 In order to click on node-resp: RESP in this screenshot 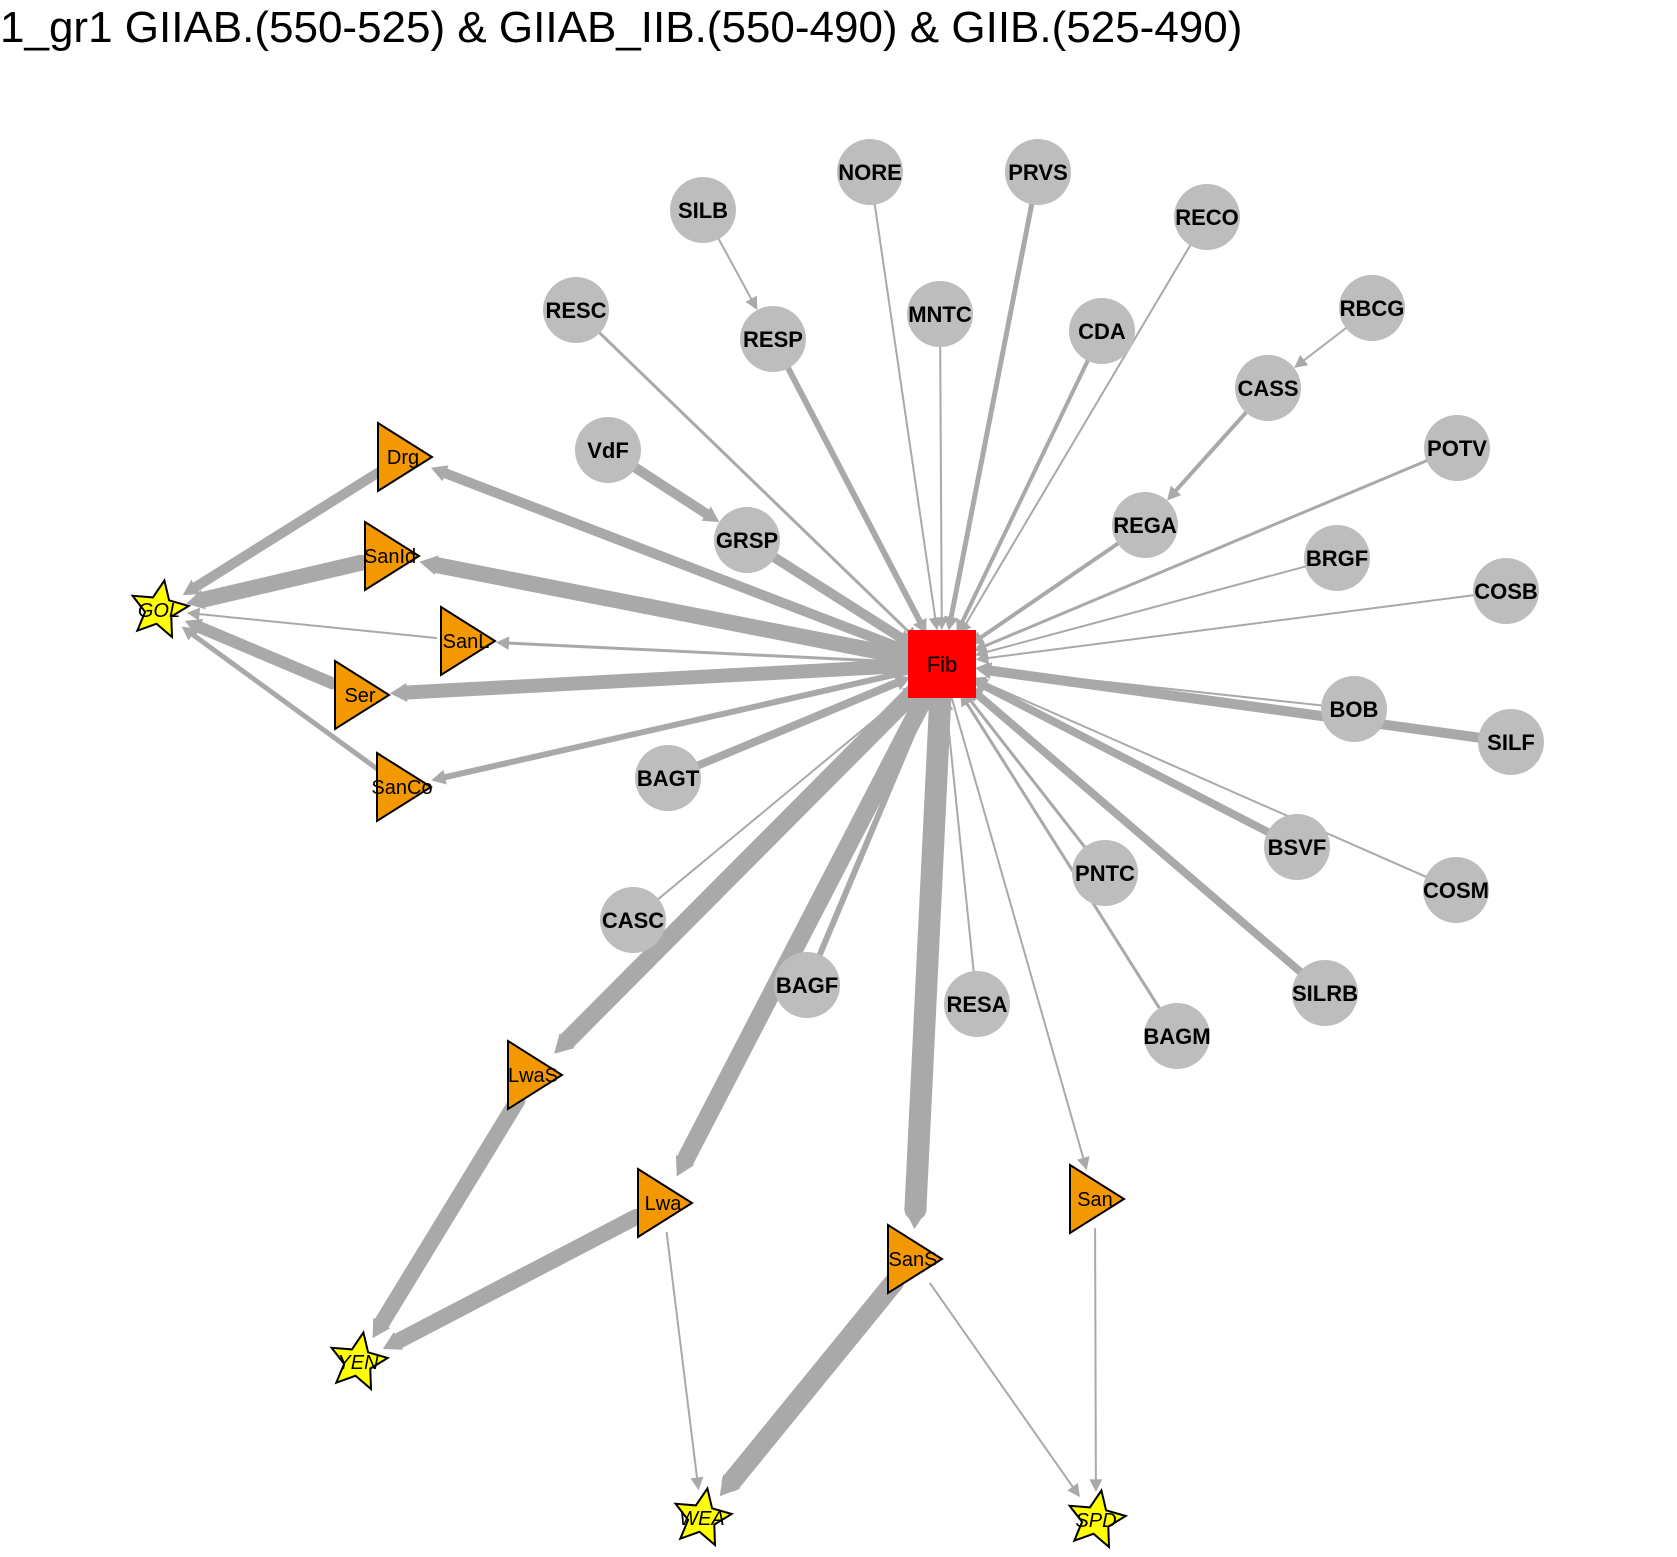, I will do `click(773, 339)`.